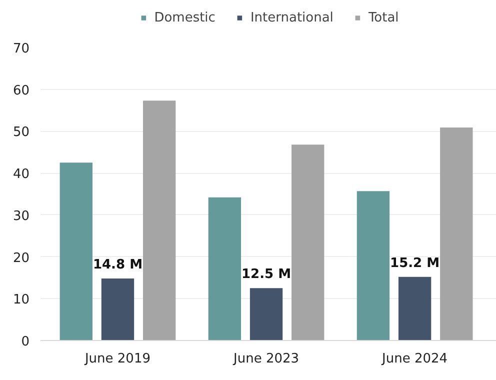 The width and height of the screenshot is (496, 380). I want to click on y-tick-label: 30, so click(21, 216).